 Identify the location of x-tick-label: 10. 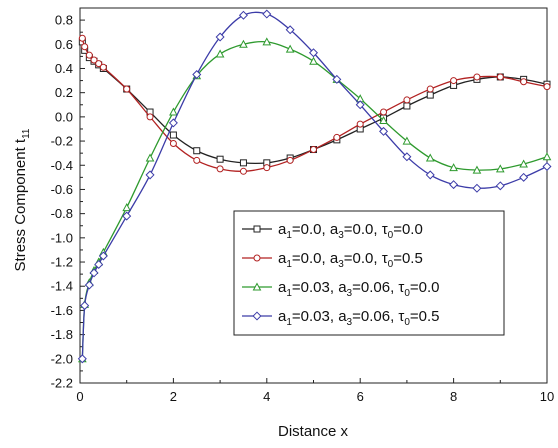
(547, 396).